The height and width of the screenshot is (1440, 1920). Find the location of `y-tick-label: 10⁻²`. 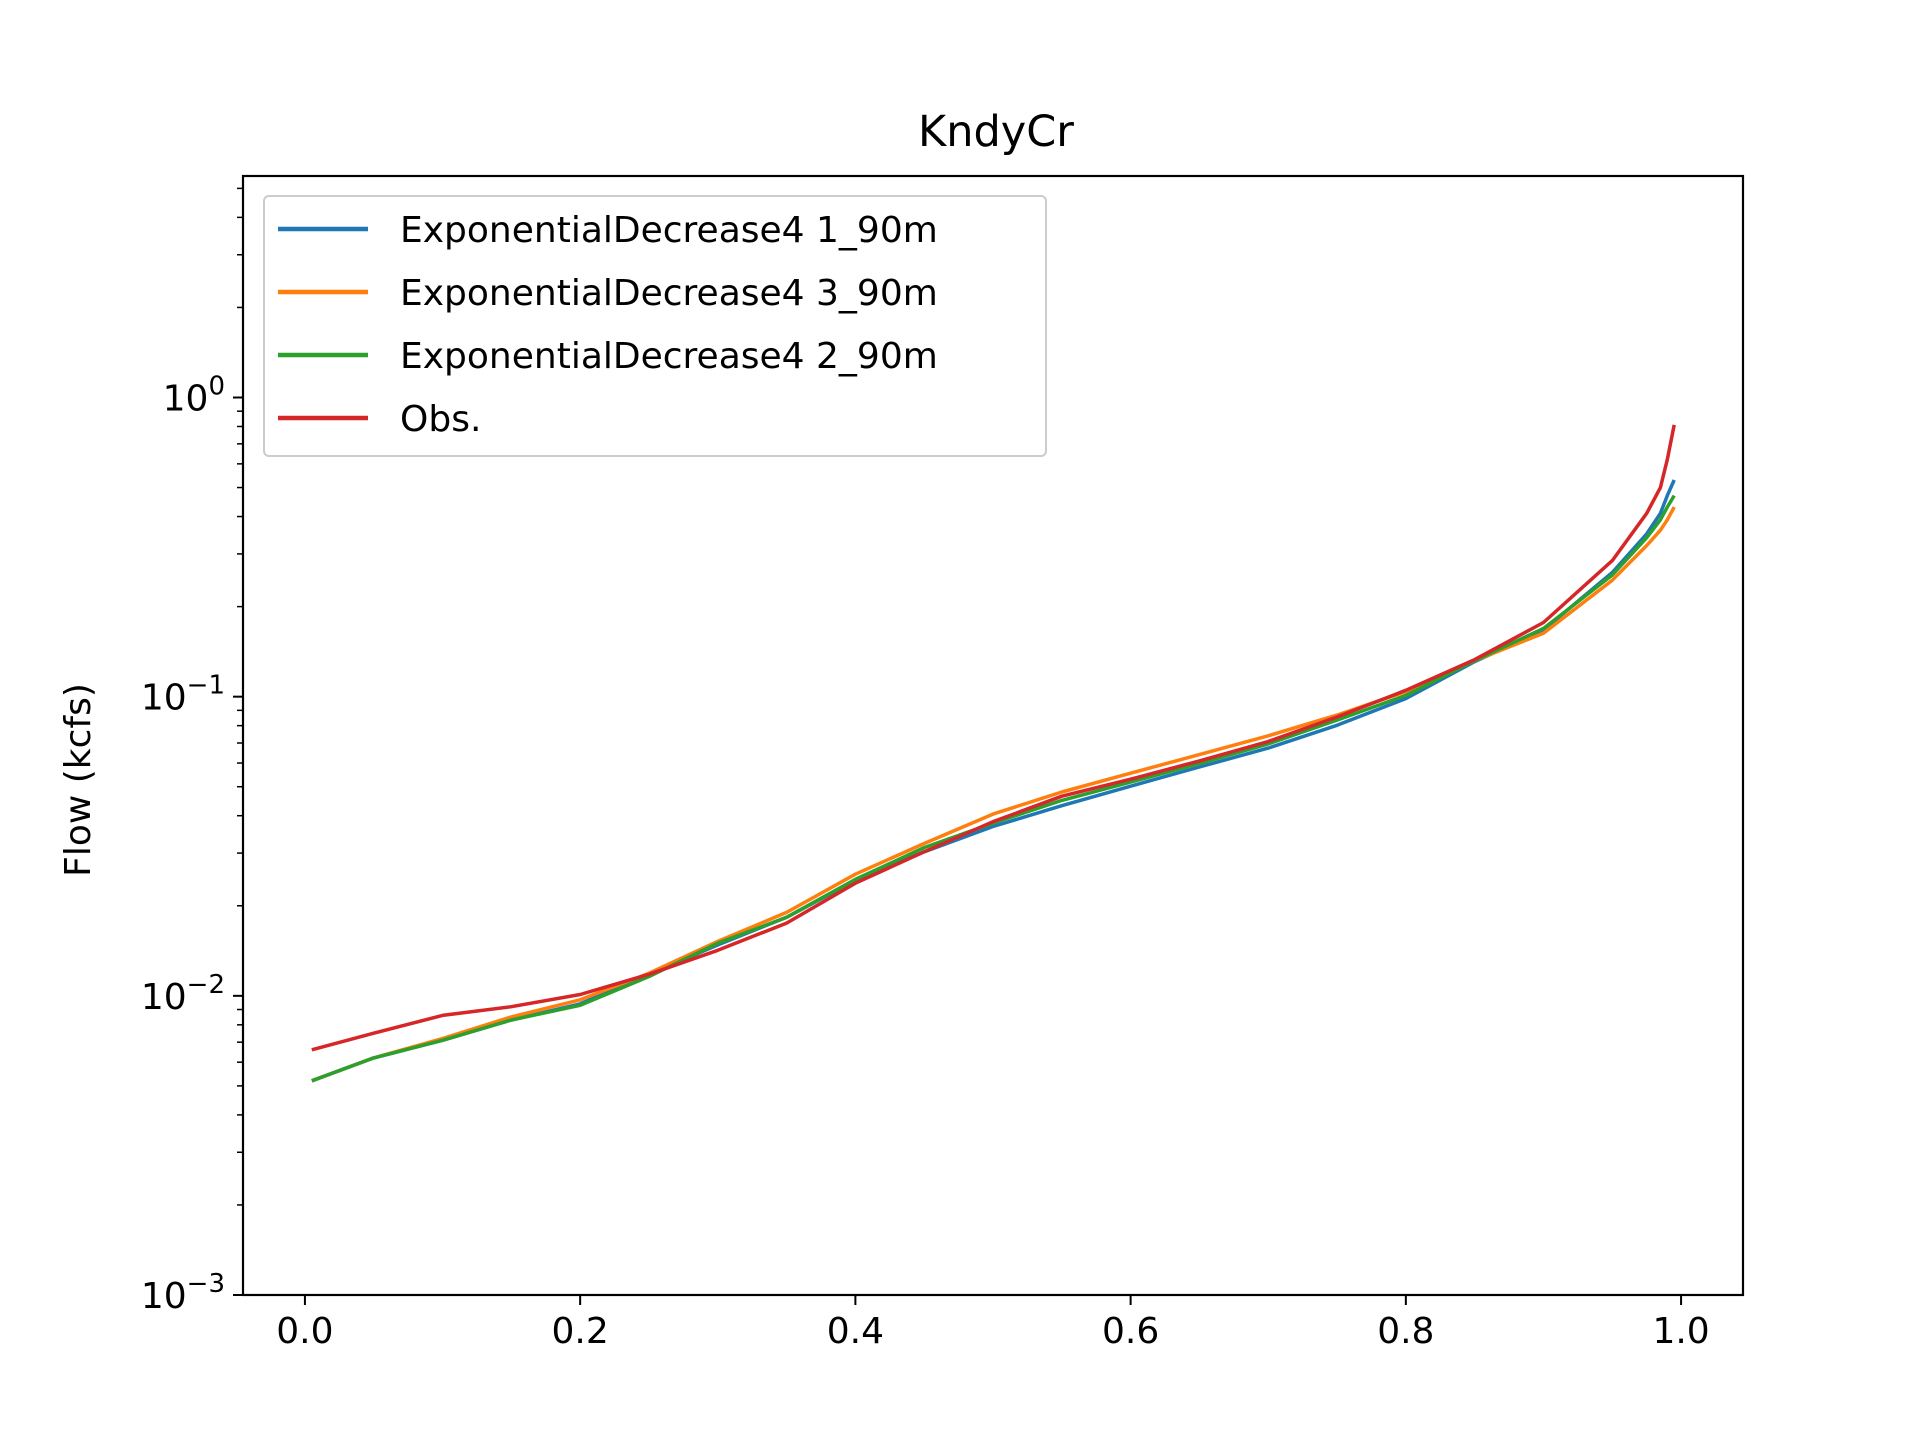

y-tick-label: 10⁻² is located at coordinates (183, 994).